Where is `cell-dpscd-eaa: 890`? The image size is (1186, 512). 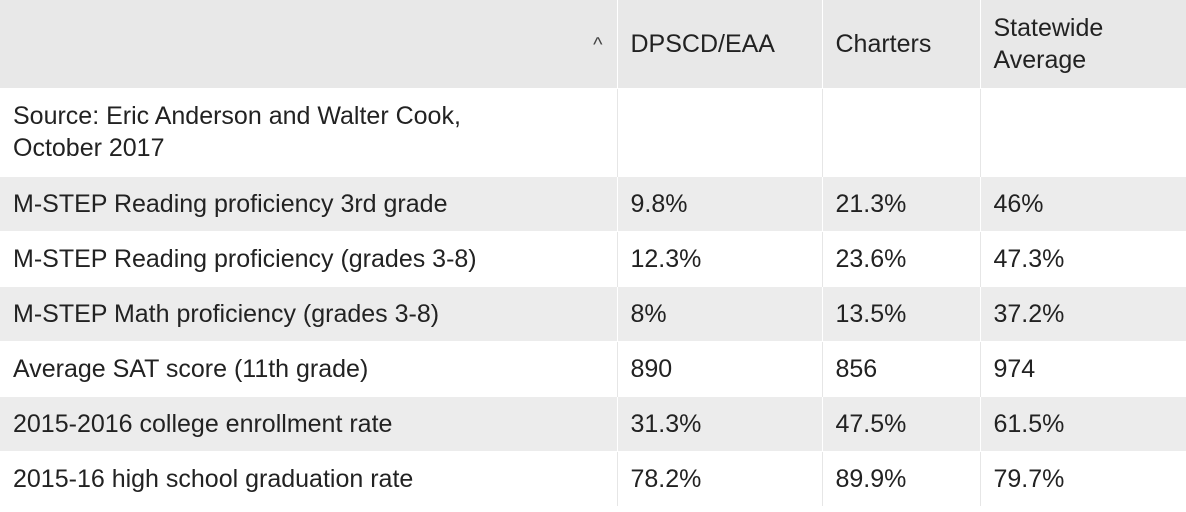 cell-dpscd-eaa: 890 is located at coordinates (720, 368).